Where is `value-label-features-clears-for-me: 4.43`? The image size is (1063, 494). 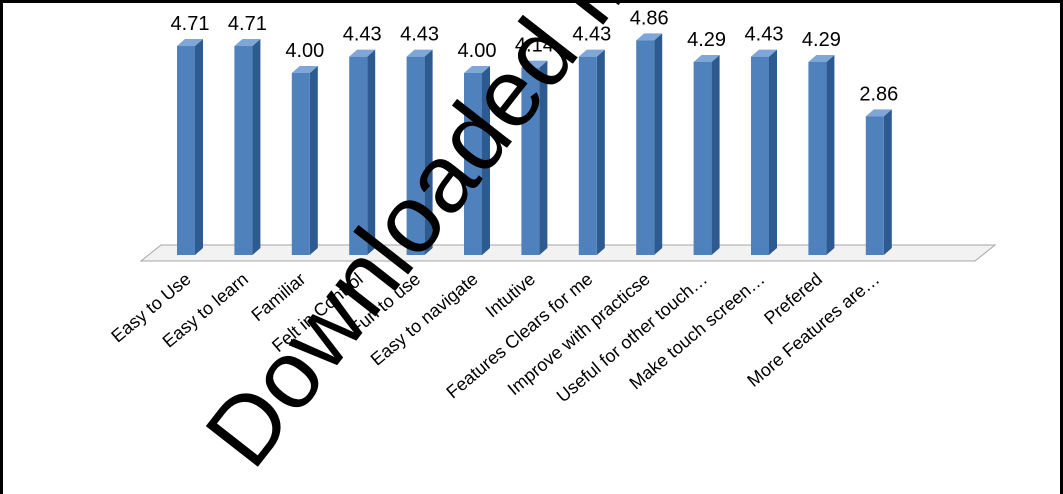
value-label-features-clears-for-me: 4.43 is located at coordinates (591, 35).